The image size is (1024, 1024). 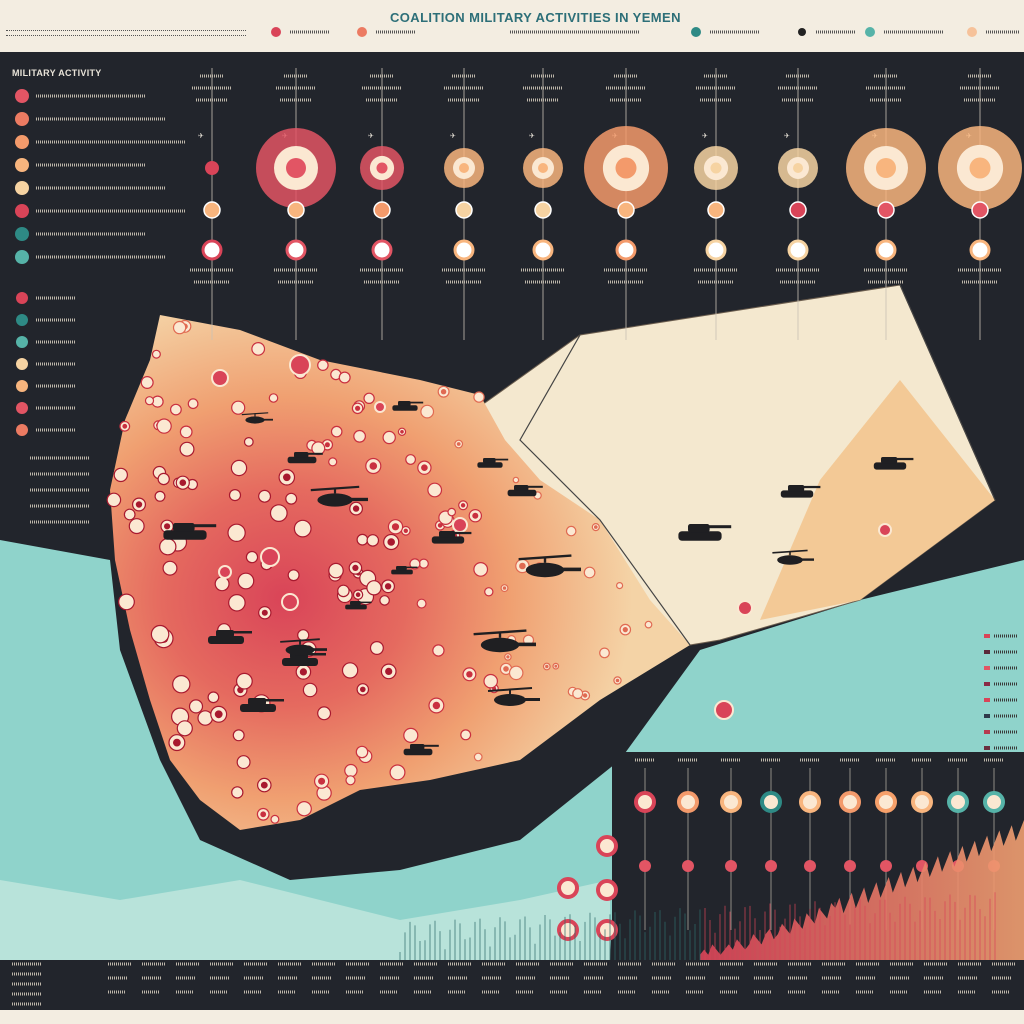 What do you see at coordinates (787, 136) in the screenshot?
I see `aircraft-icon: ✈` at bounding box center [787, 136].